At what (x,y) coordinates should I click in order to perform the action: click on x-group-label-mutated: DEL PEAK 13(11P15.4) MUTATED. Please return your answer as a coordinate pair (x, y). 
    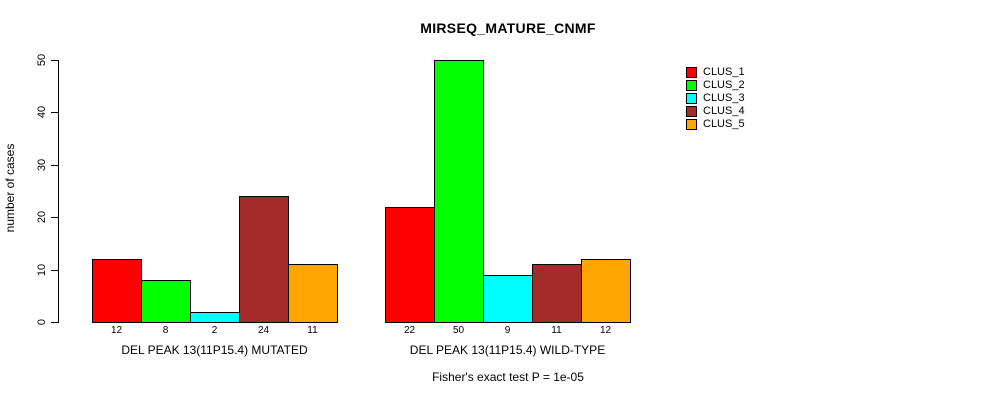
    Looking at the image, I should click on (214, 350).